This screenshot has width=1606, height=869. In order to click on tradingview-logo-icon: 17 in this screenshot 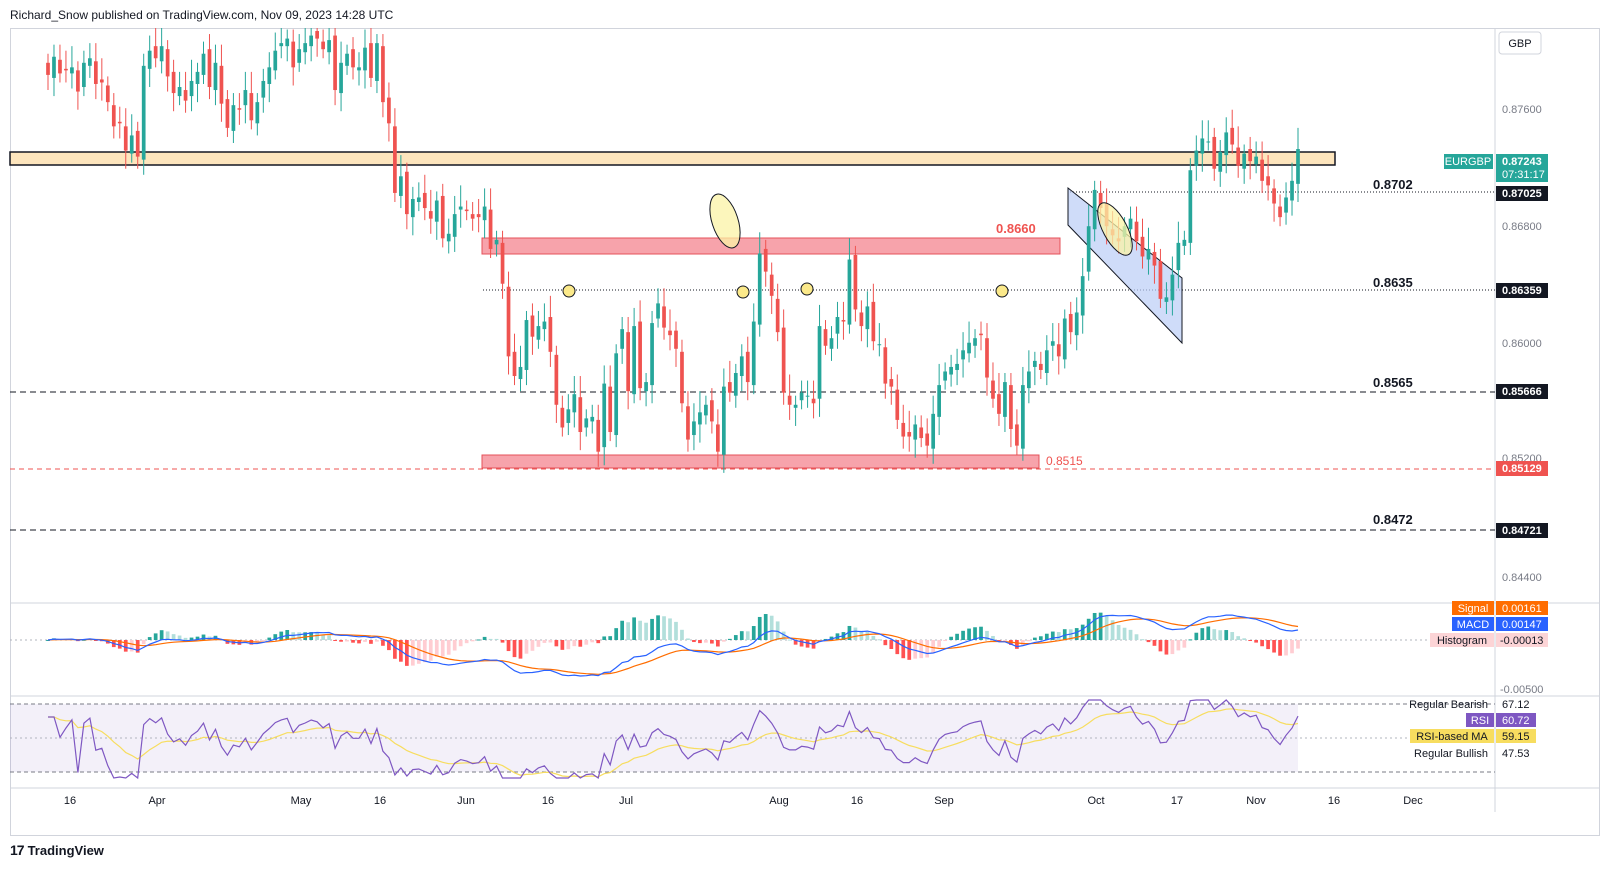, I will do `click(17, 850)`.